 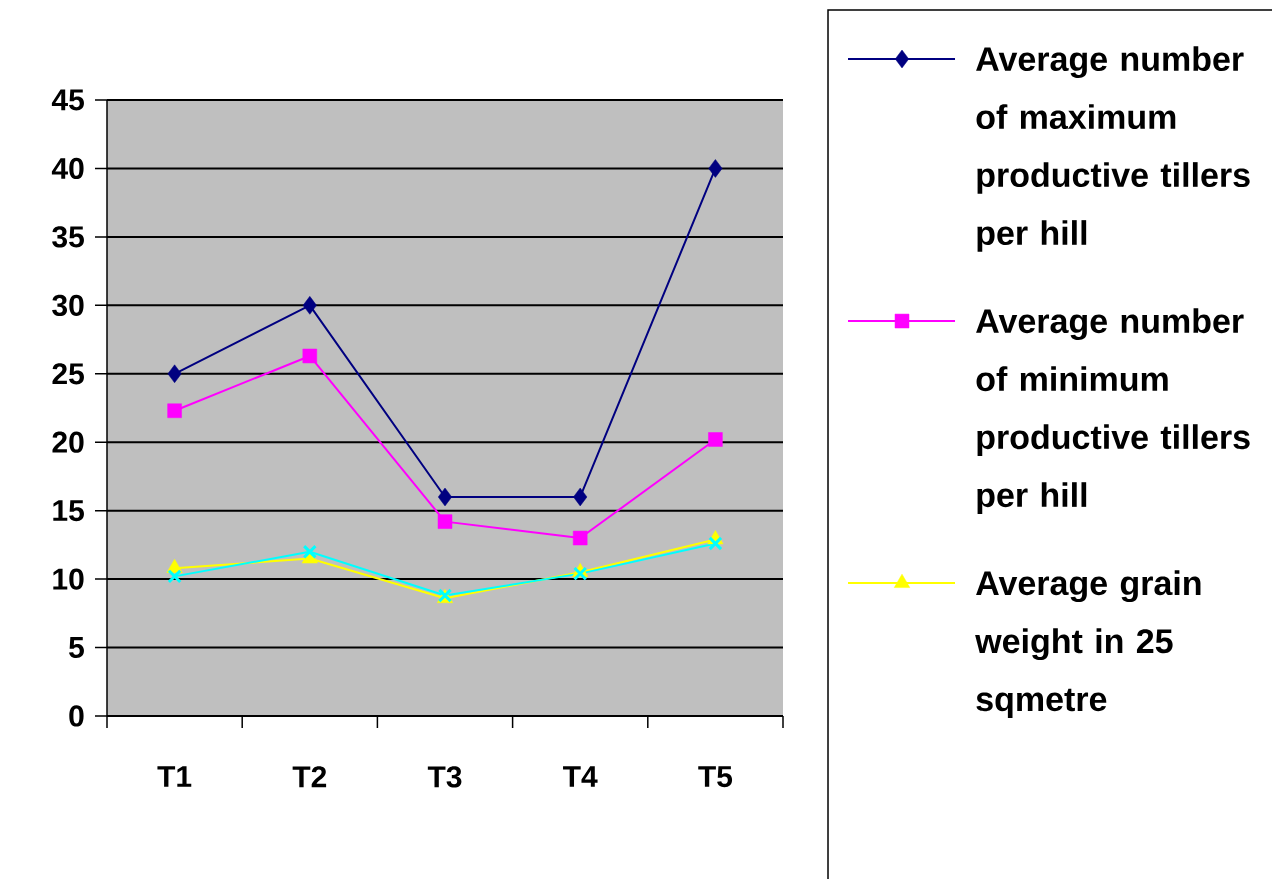 I want to click on y-tick-label: 25, so click(x=68, y=374).